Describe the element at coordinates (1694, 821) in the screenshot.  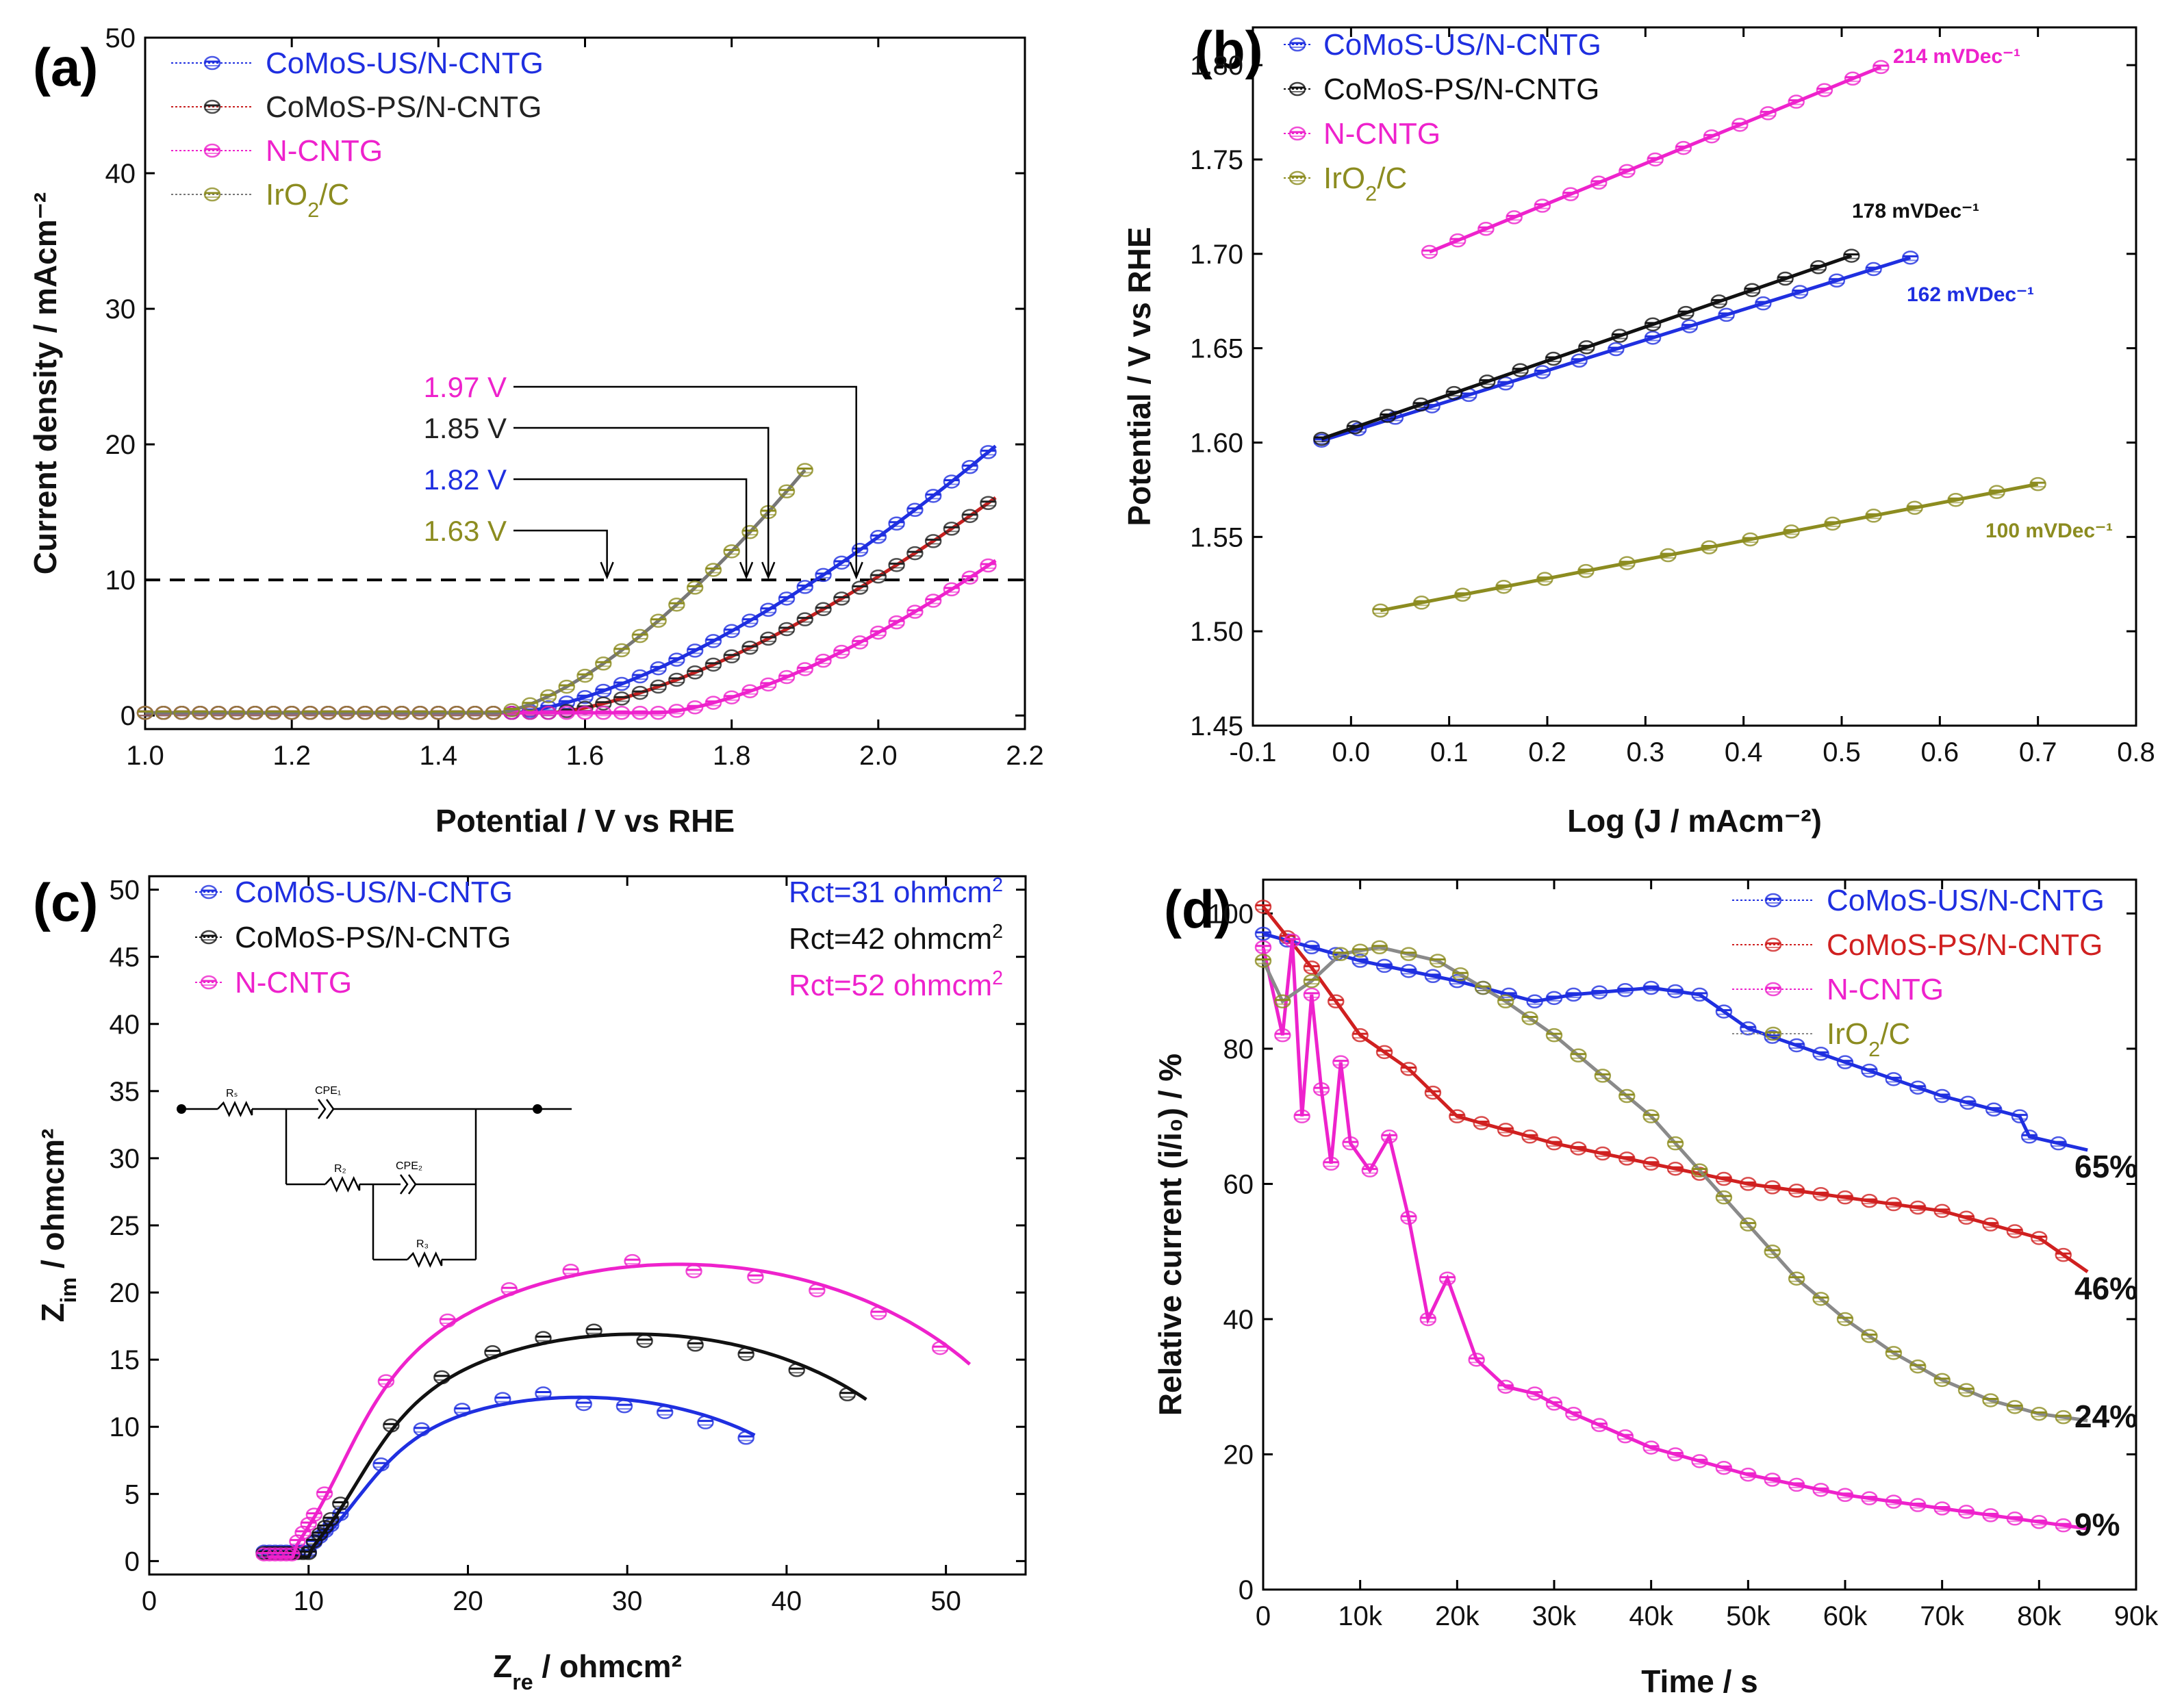
I see `x-axis-title: Log (J / mAcm⁻²)` at that location.